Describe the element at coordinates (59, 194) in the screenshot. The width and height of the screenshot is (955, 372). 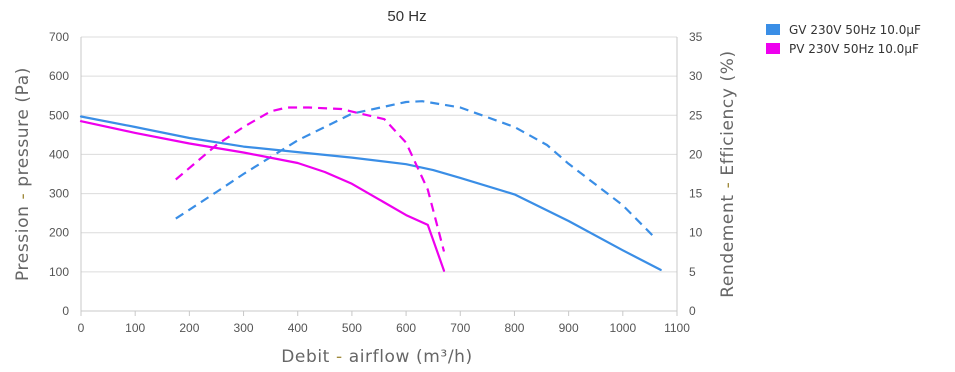
I see `y-left-tick-label: 300` at that location.